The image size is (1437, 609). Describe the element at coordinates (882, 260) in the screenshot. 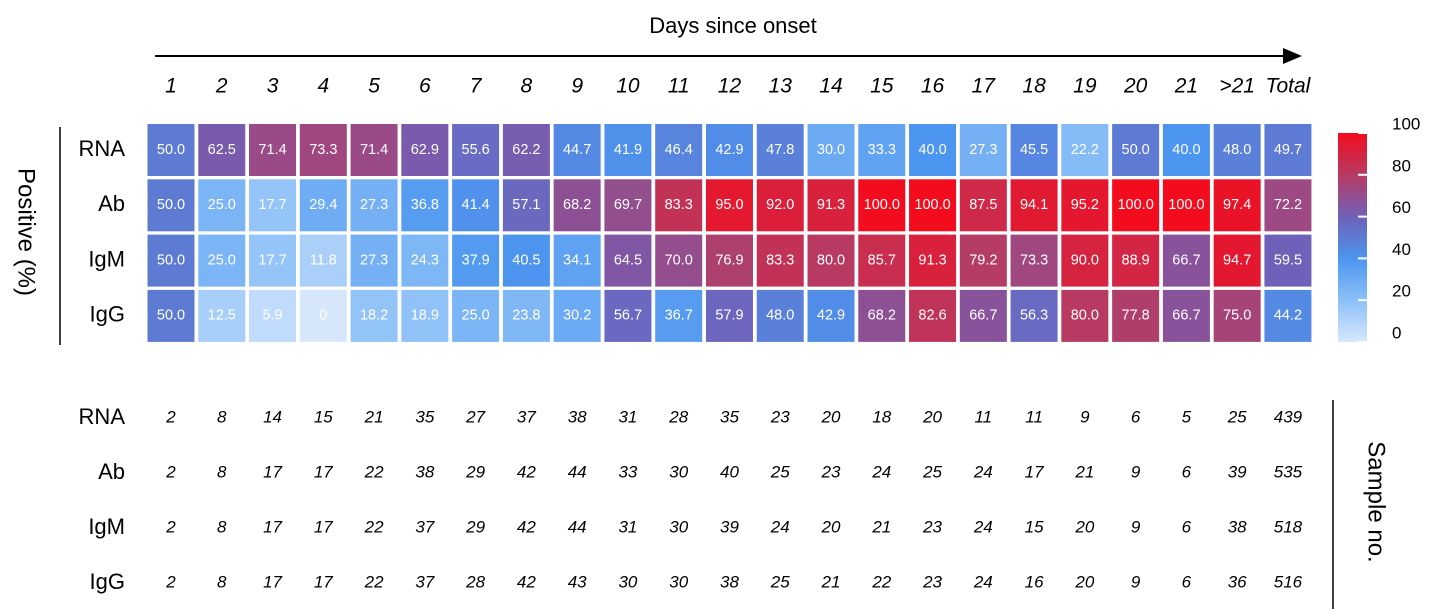

I see `cell-label: 85.7` at that location.